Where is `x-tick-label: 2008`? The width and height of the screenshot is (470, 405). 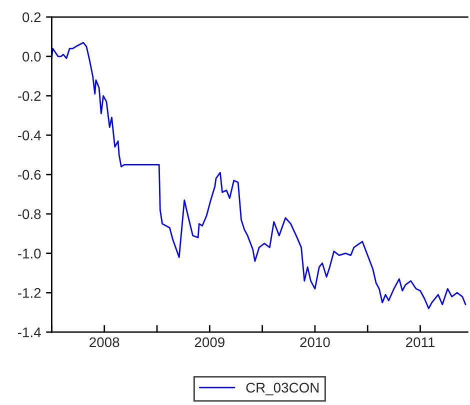
x-tick-label: 2008 is located at coordinates (105, 342).